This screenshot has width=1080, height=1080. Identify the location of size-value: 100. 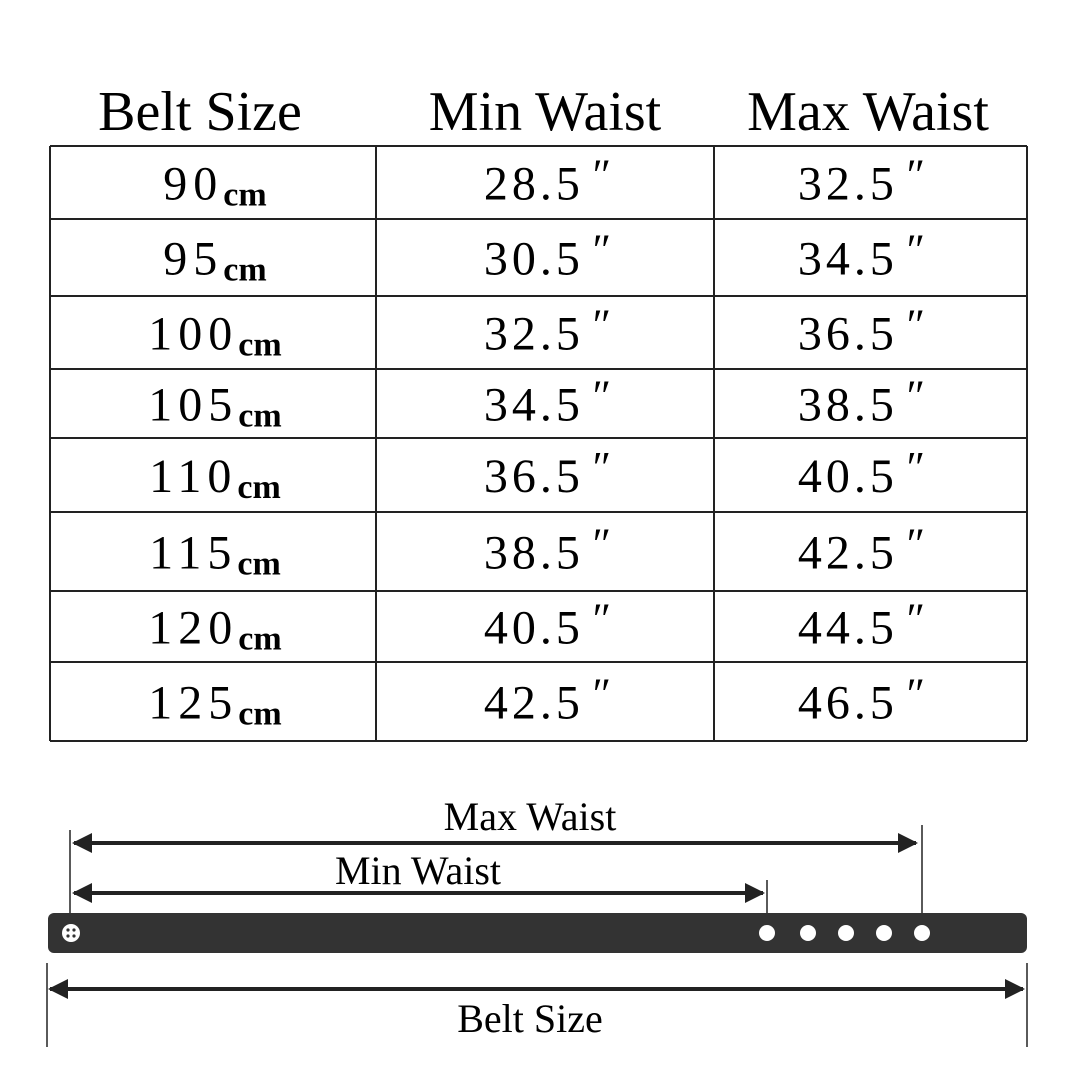
(193, 334).